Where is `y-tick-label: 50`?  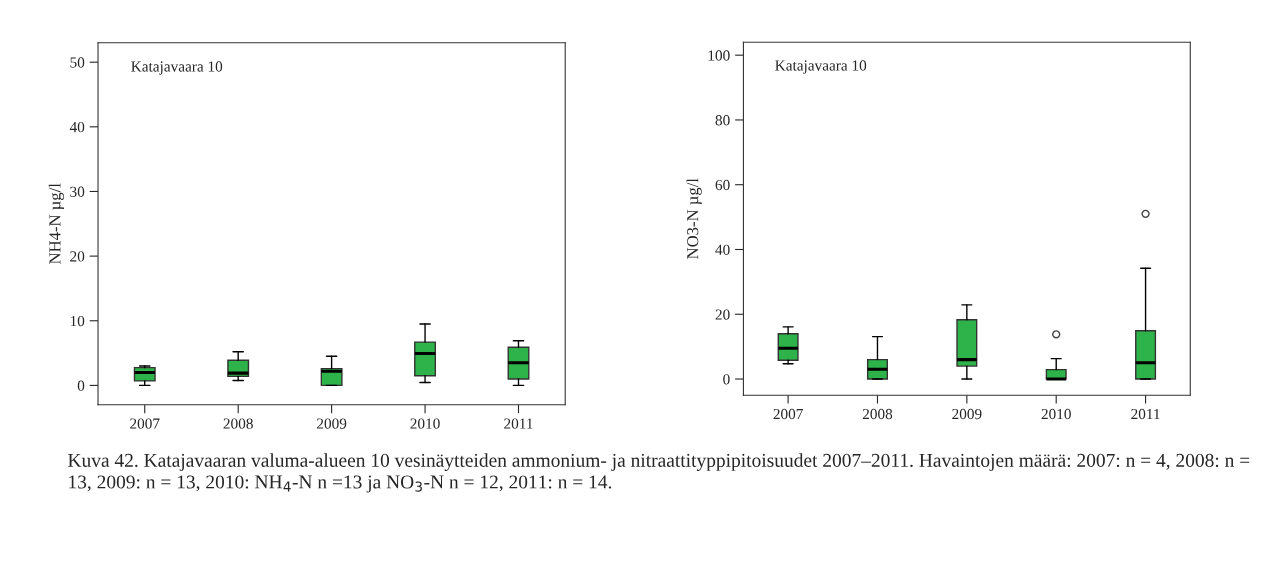 y-tick-label: 50 is located at coordinates (77, 62).